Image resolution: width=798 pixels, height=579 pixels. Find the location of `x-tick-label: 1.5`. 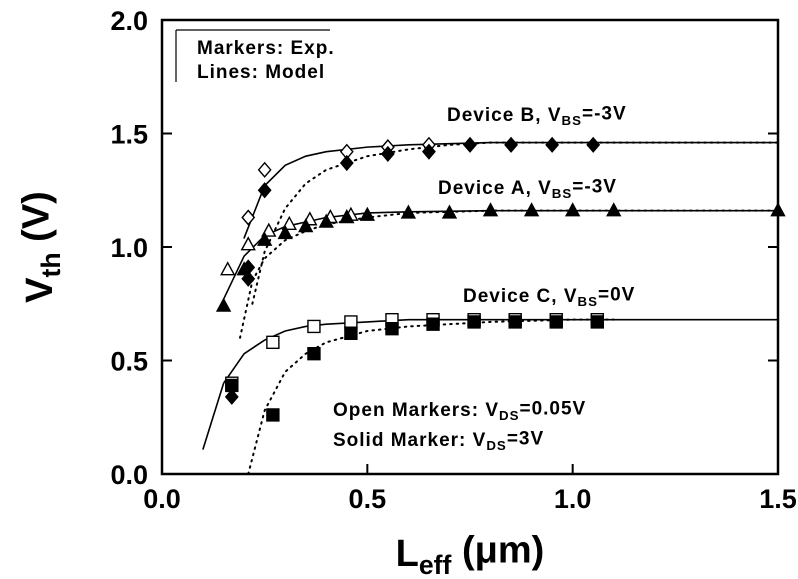

x-tick-label: 1.5 is located at coordinates (778, 499).